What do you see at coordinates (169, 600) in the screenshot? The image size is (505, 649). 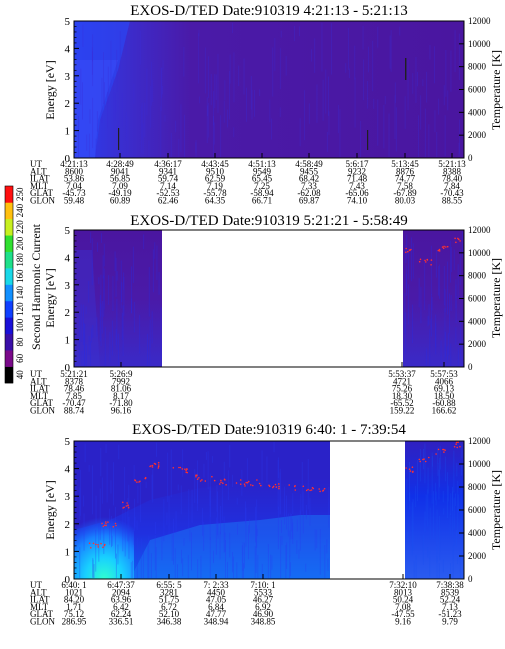 I see `table-cell: 51.75` at bounding box center [169, 600].